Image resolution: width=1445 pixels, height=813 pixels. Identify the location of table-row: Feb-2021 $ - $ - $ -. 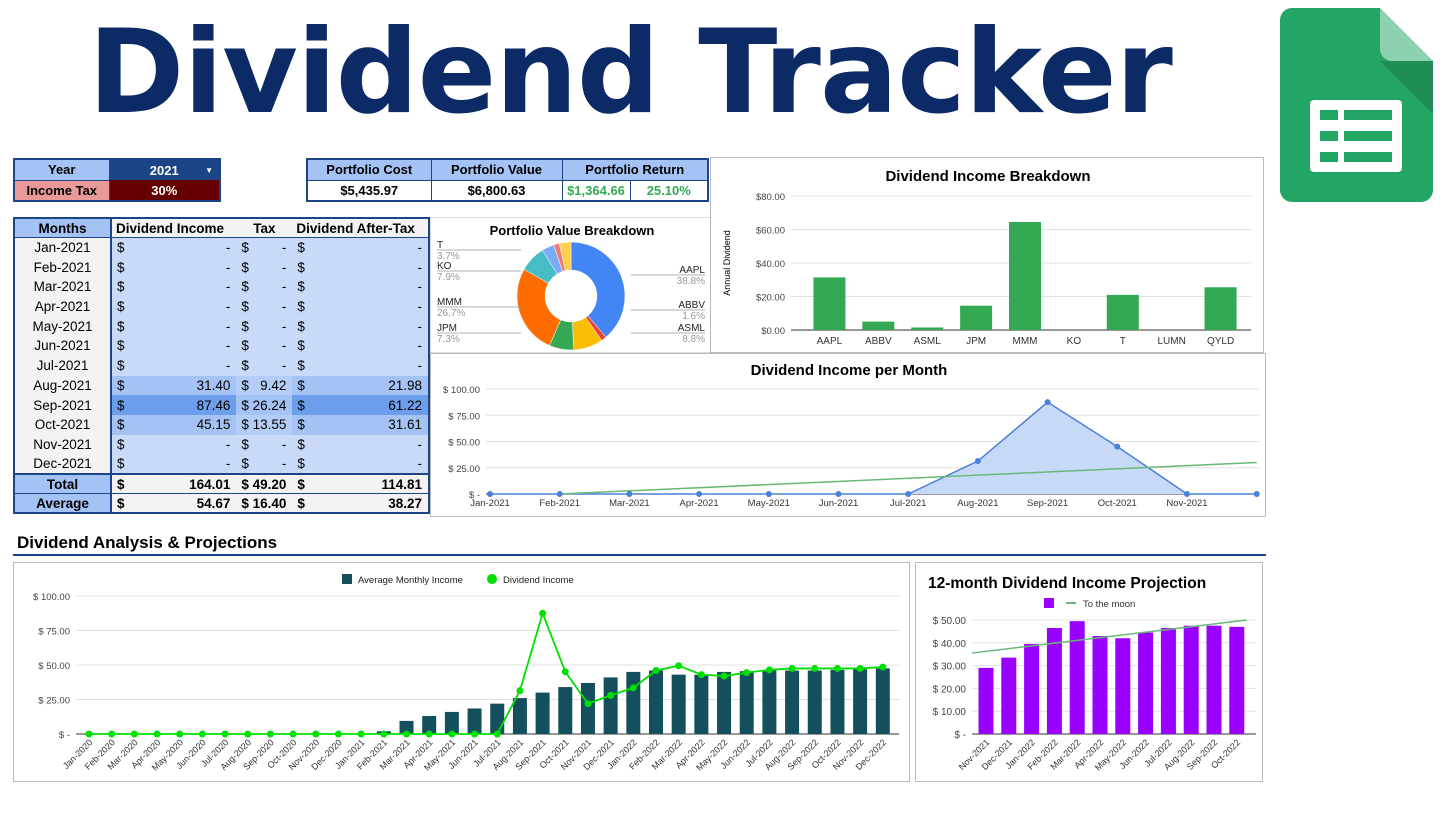
(221, 267).